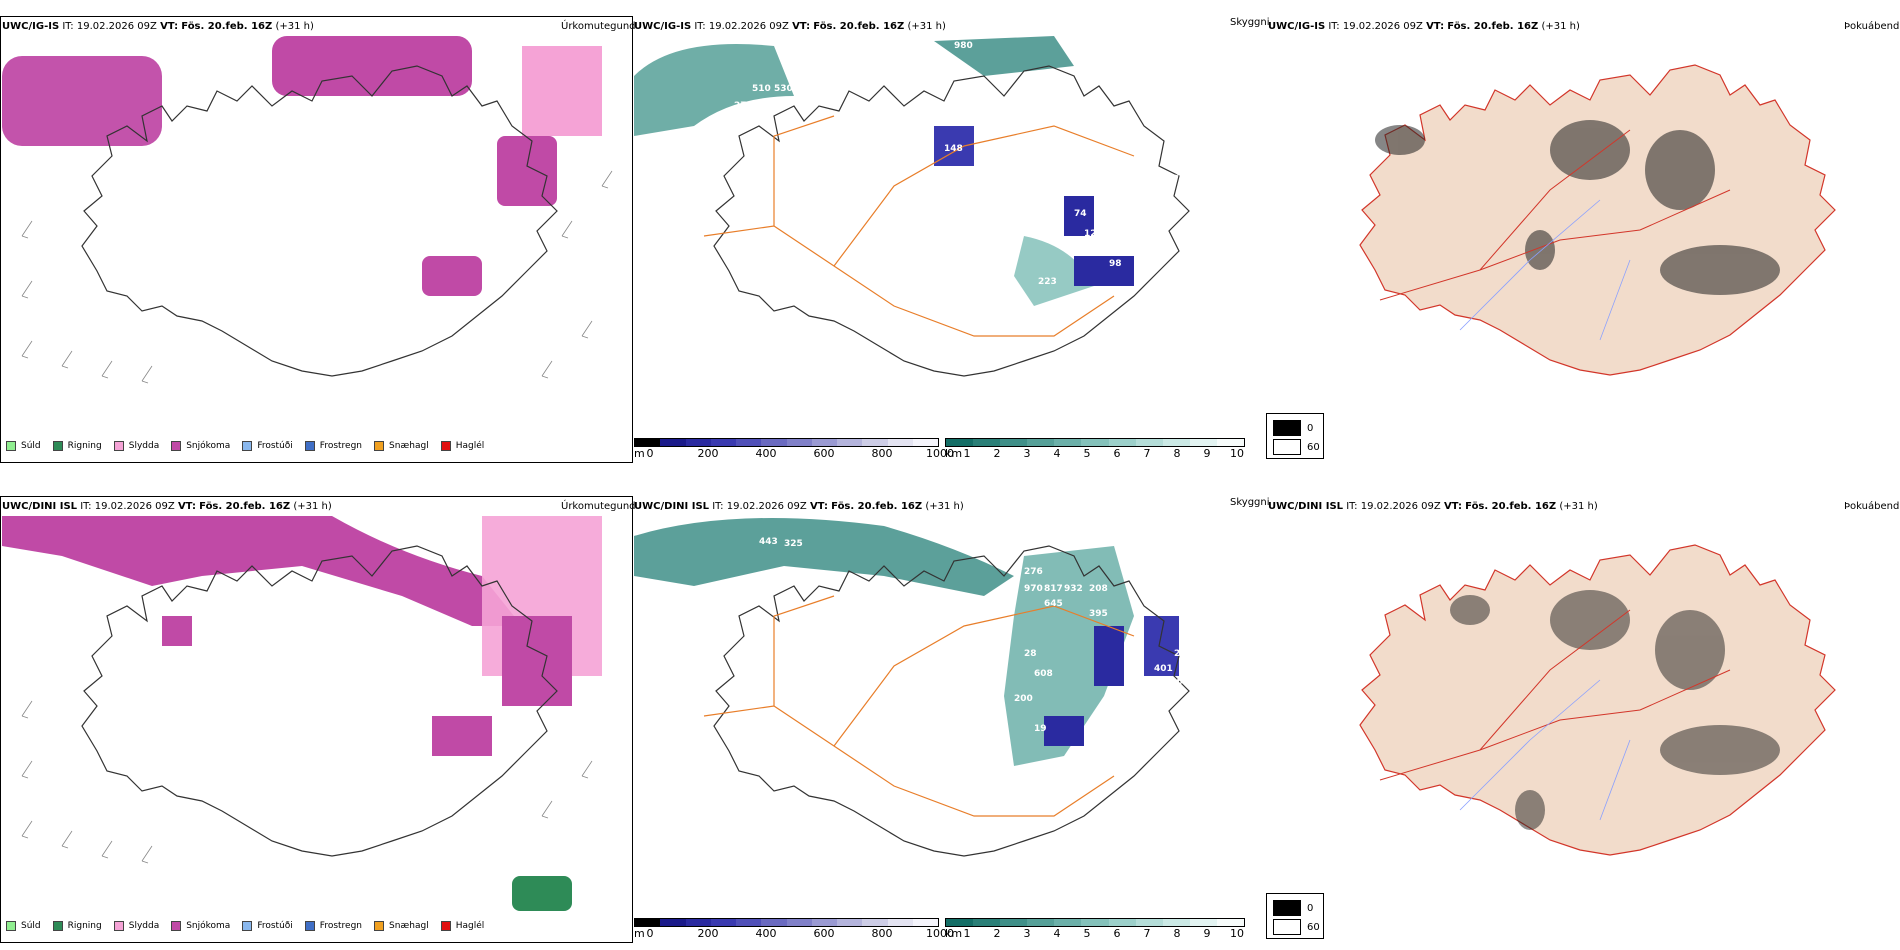 Image resolution: width=1900 pixels, height=950 pixels. What do you see at coordinates (967, 453) in the screenshot?
I see `colorbar-tick: 1` at bounding box center [967, 453].